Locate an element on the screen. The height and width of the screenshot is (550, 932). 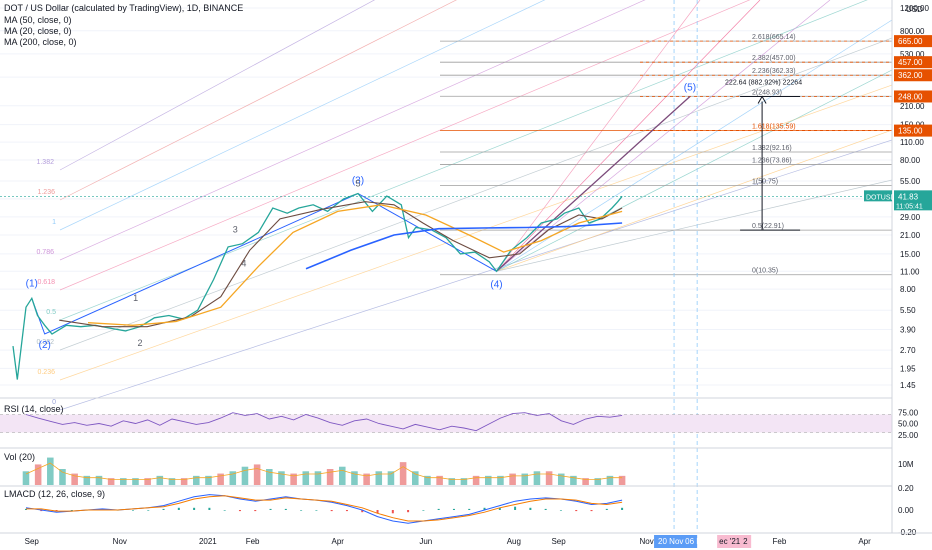
ma50-line is located at coordinates (355, 265).